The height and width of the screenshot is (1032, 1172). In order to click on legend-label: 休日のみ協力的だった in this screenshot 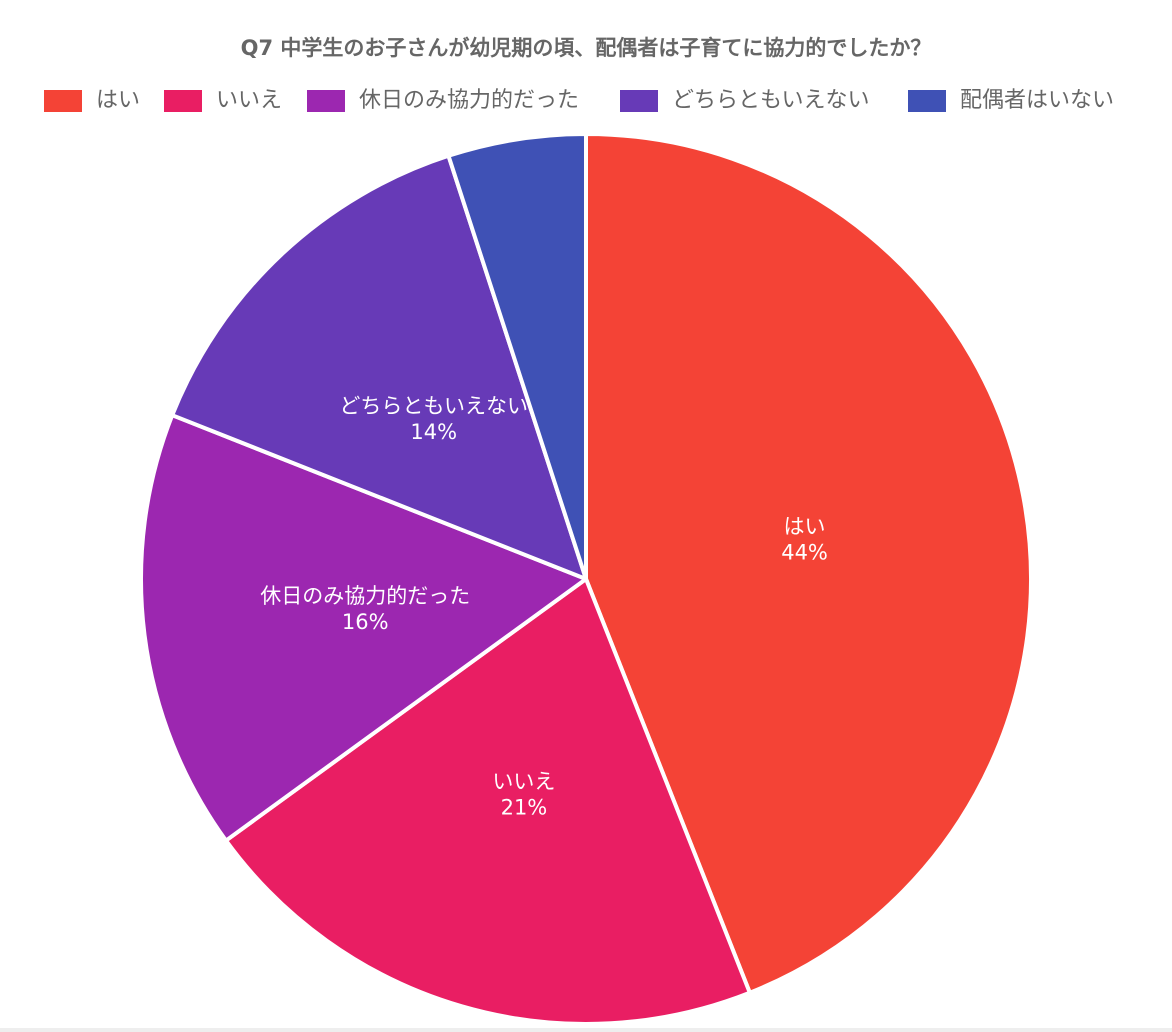, I will do `click(469, 100)`.